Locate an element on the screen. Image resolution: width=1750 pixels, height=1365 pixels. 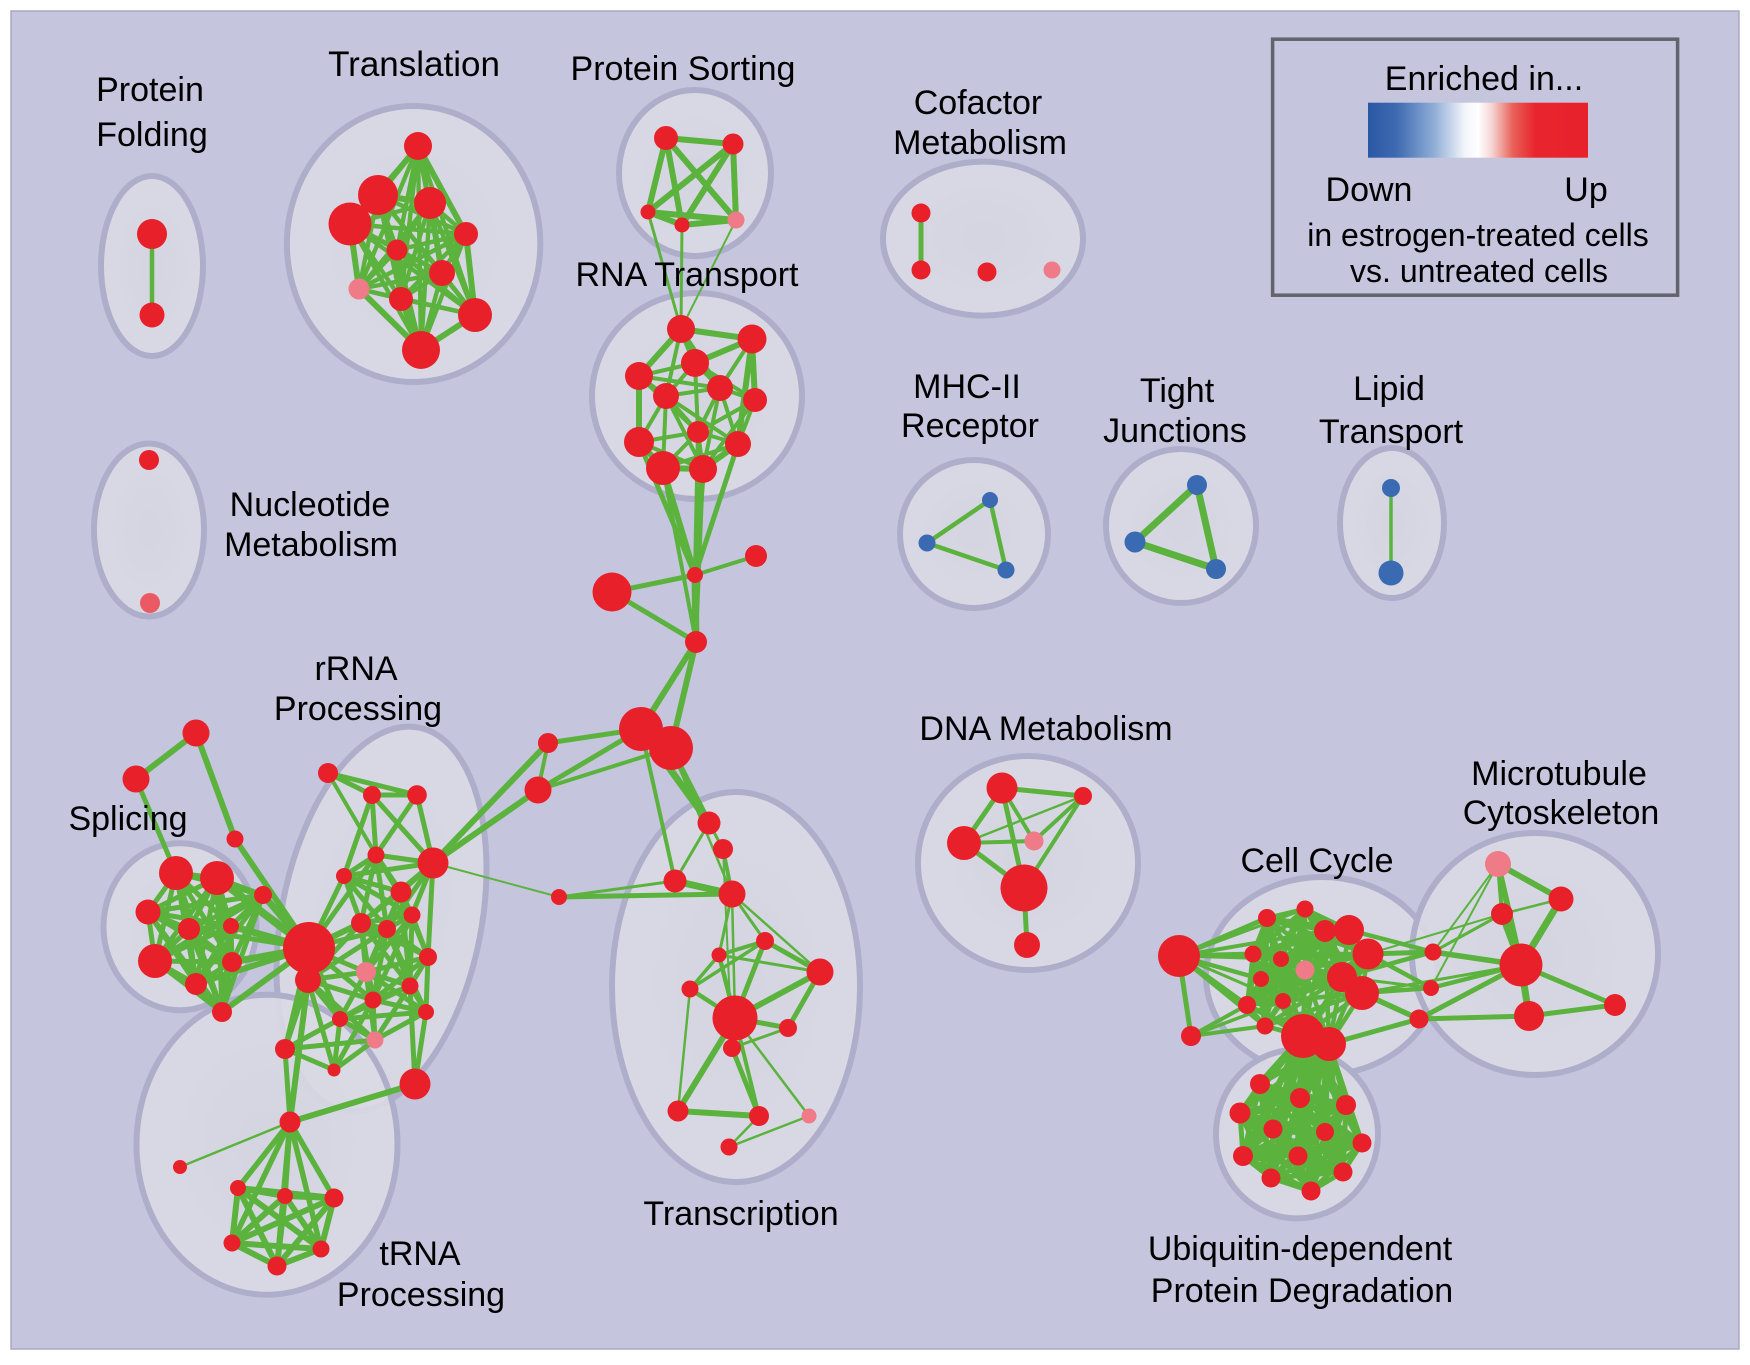
svg-text: Tight is located at coordinates (1177, 391).